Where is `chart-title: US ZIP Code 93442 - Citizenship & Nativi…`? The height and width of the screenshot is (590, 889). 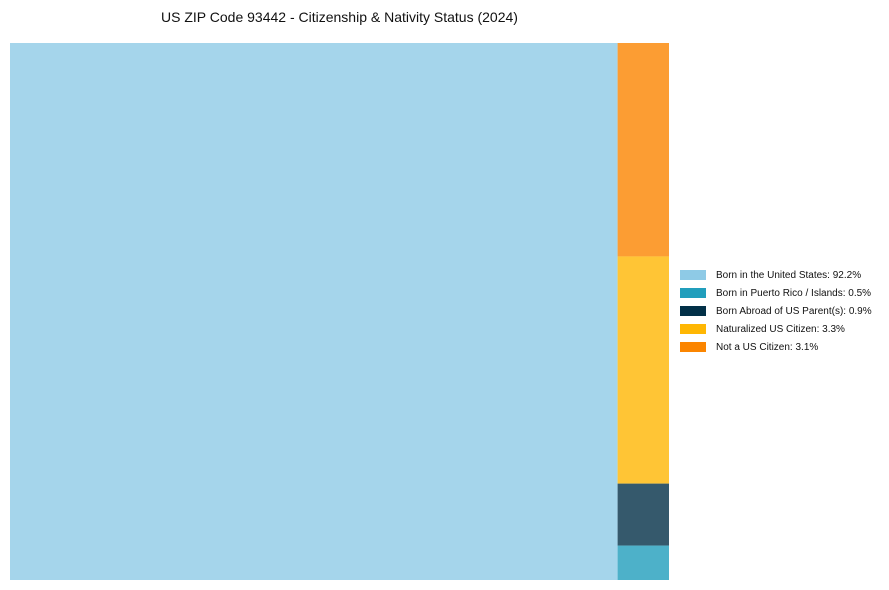 chart-title: US ZIP Code 93442 - Citizenship & Nativi… is located at coordinates (339, 17).